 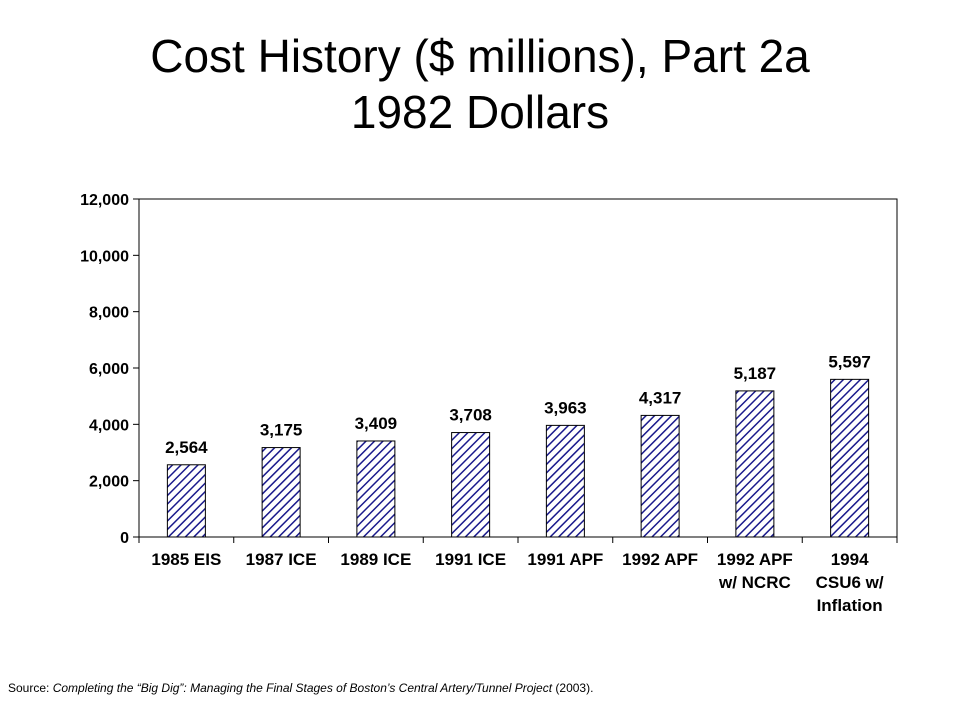 I want to click on x-tick-label: w/ NCRC, so click(x=754, y=582).